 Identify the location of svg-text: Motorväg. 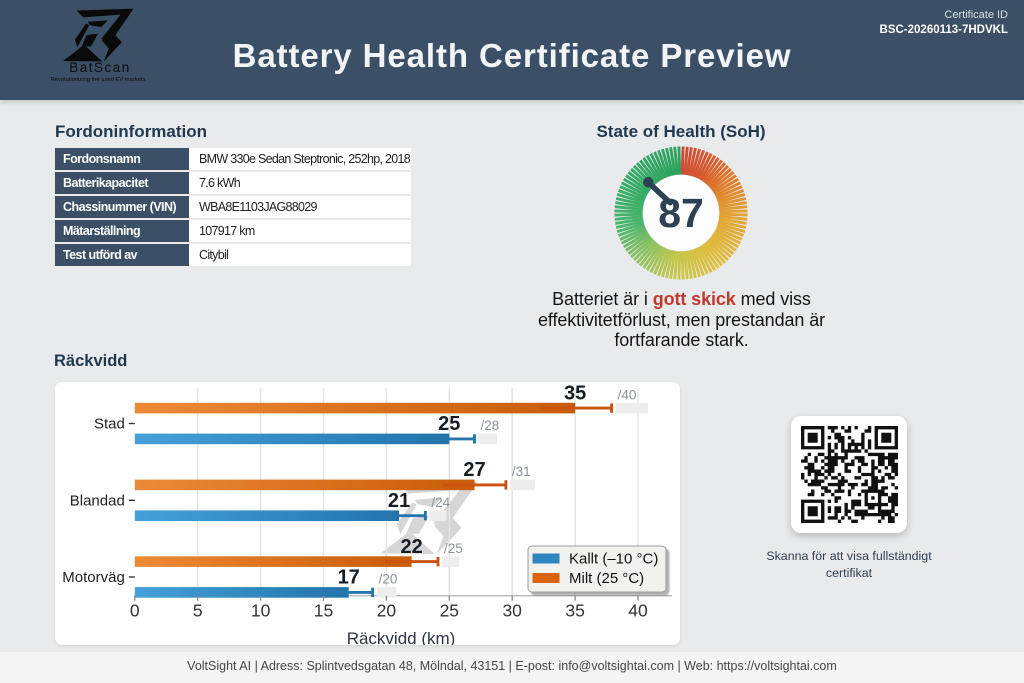
(93, 577).